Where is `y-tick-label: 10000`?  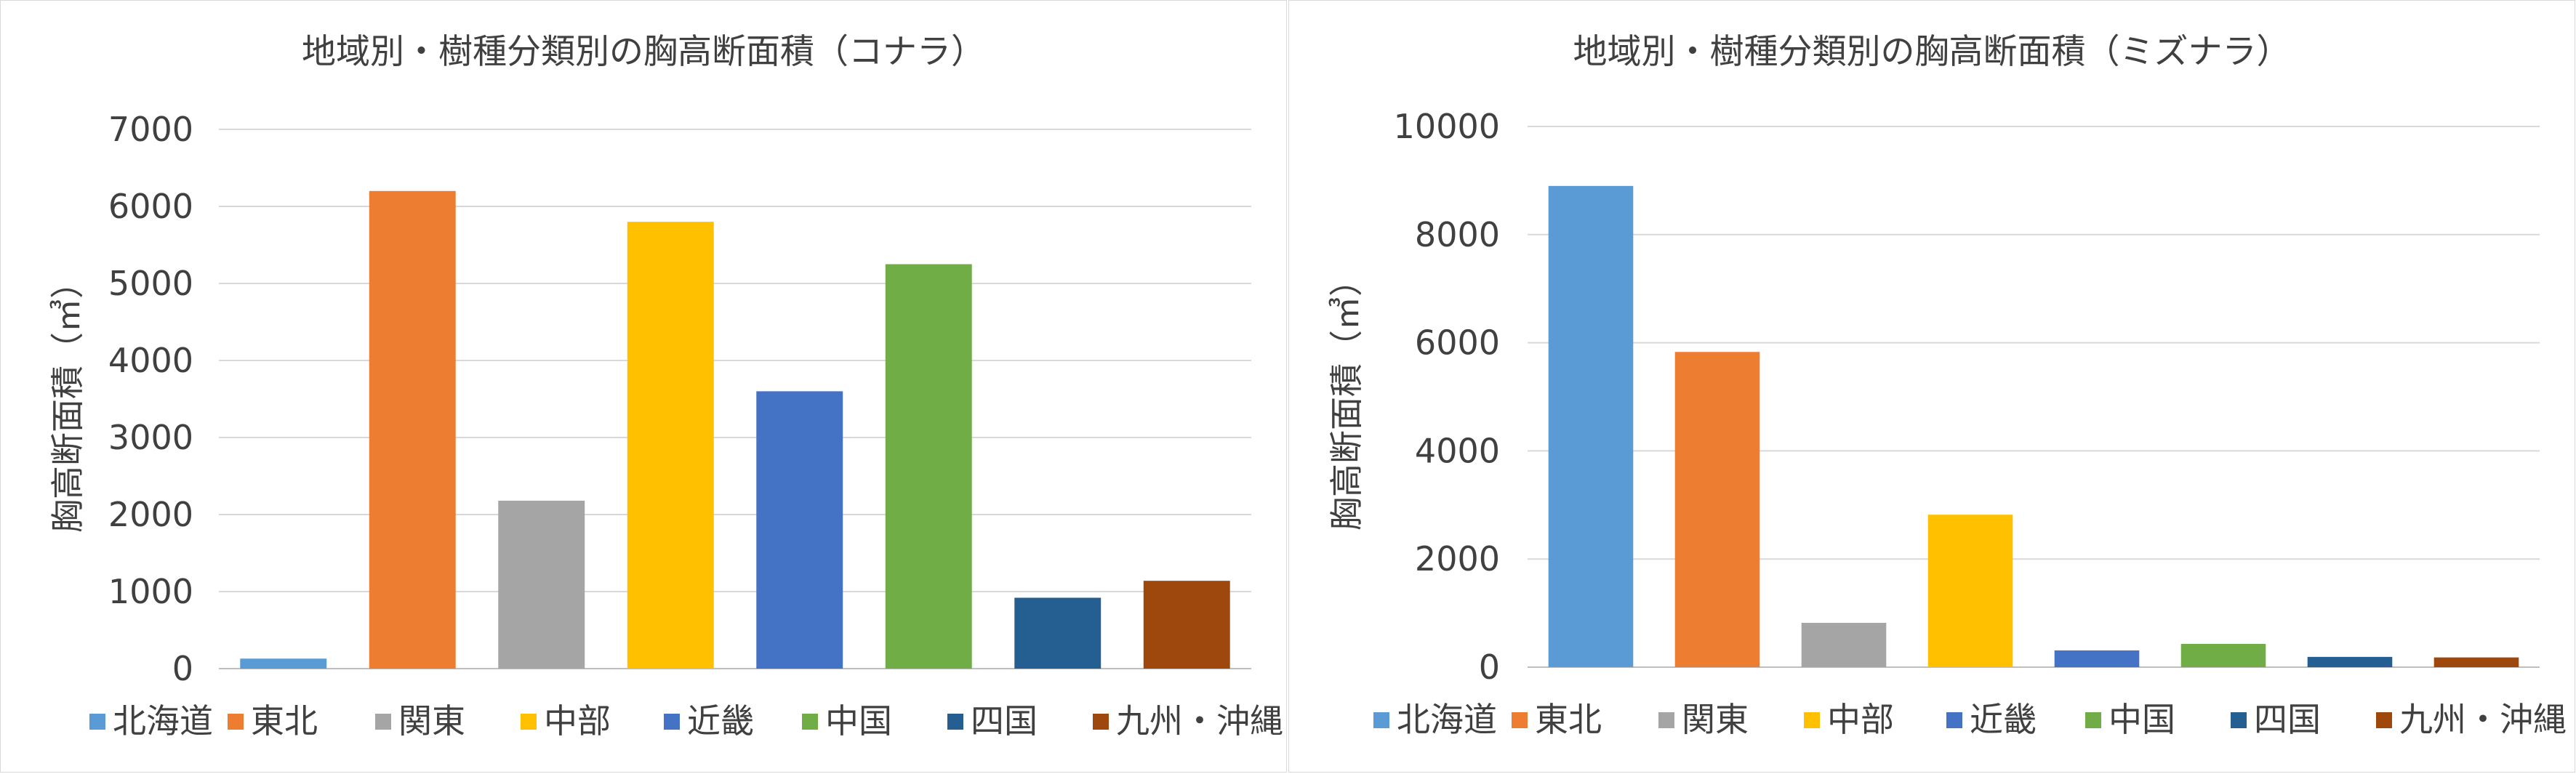 y-tick-label: 10000 is located at coordinates (1447, 126).